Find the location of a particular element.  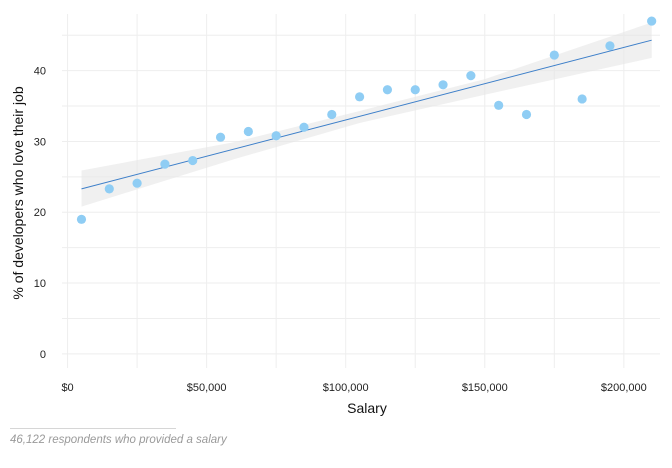

x-tick-label: $100,000 is located at coordinates (346, 388).